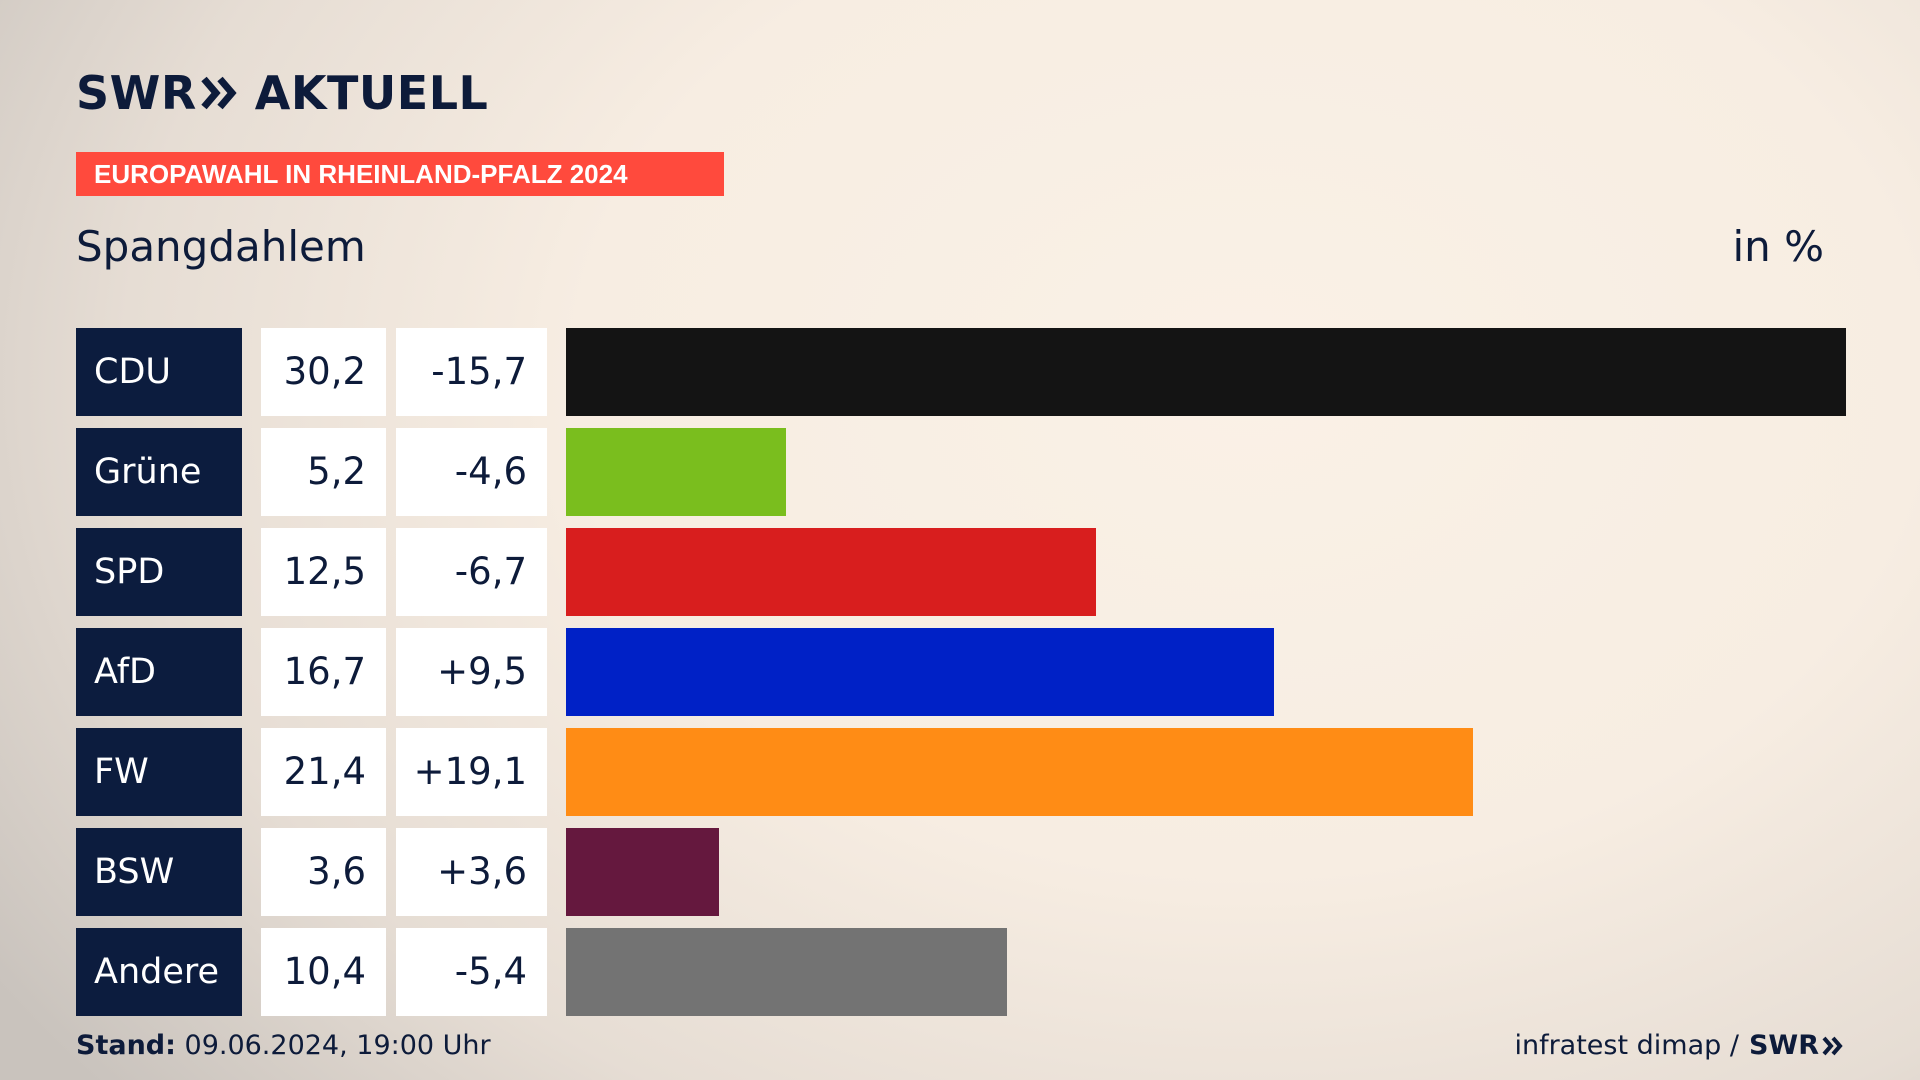 The height and width of the screenshot is (1080, 1920). Describe the element at coordinates (471, 872) in the screenshot. I see `diff-label-bsw: +3,6` at that location.